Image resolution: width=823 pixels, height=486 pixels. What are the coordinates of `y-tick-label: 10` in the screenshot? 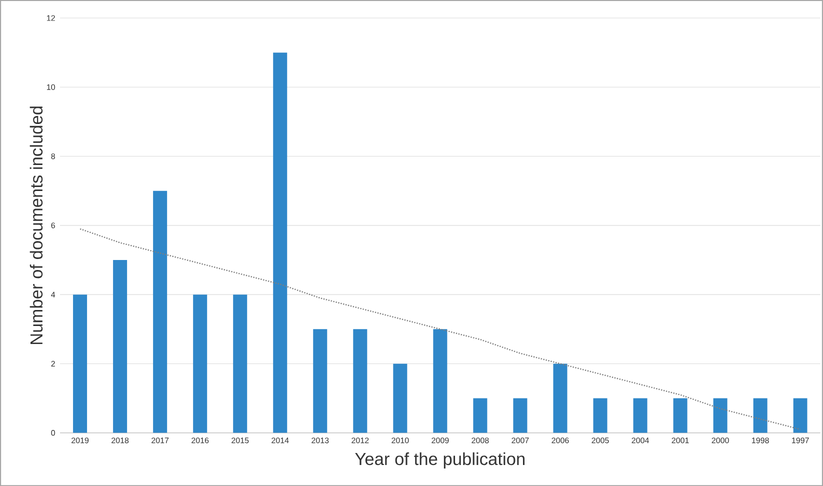 It's located at (51, 87).